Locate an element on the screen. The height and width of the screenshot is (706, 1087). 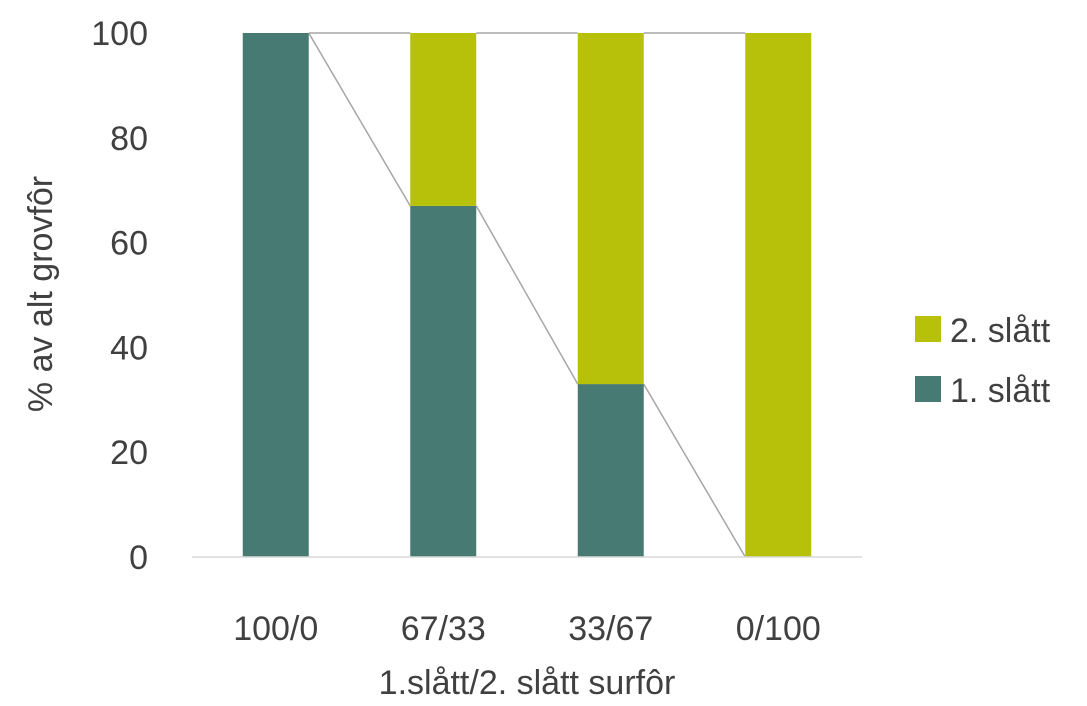
x-tick-label: 0/100 is located at coordinates (778, 629).